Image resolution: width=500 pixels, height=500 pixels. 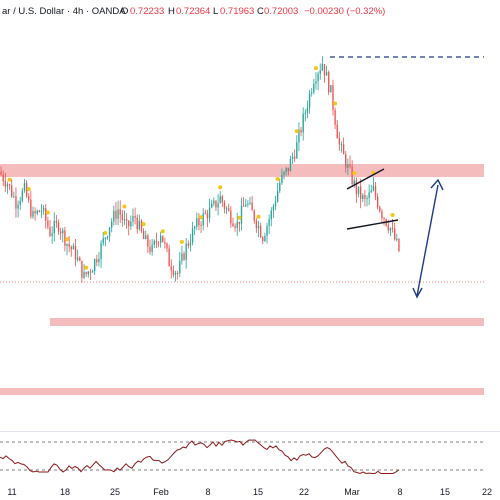 I want to click on high-label: H, so click(x=171, y=11).